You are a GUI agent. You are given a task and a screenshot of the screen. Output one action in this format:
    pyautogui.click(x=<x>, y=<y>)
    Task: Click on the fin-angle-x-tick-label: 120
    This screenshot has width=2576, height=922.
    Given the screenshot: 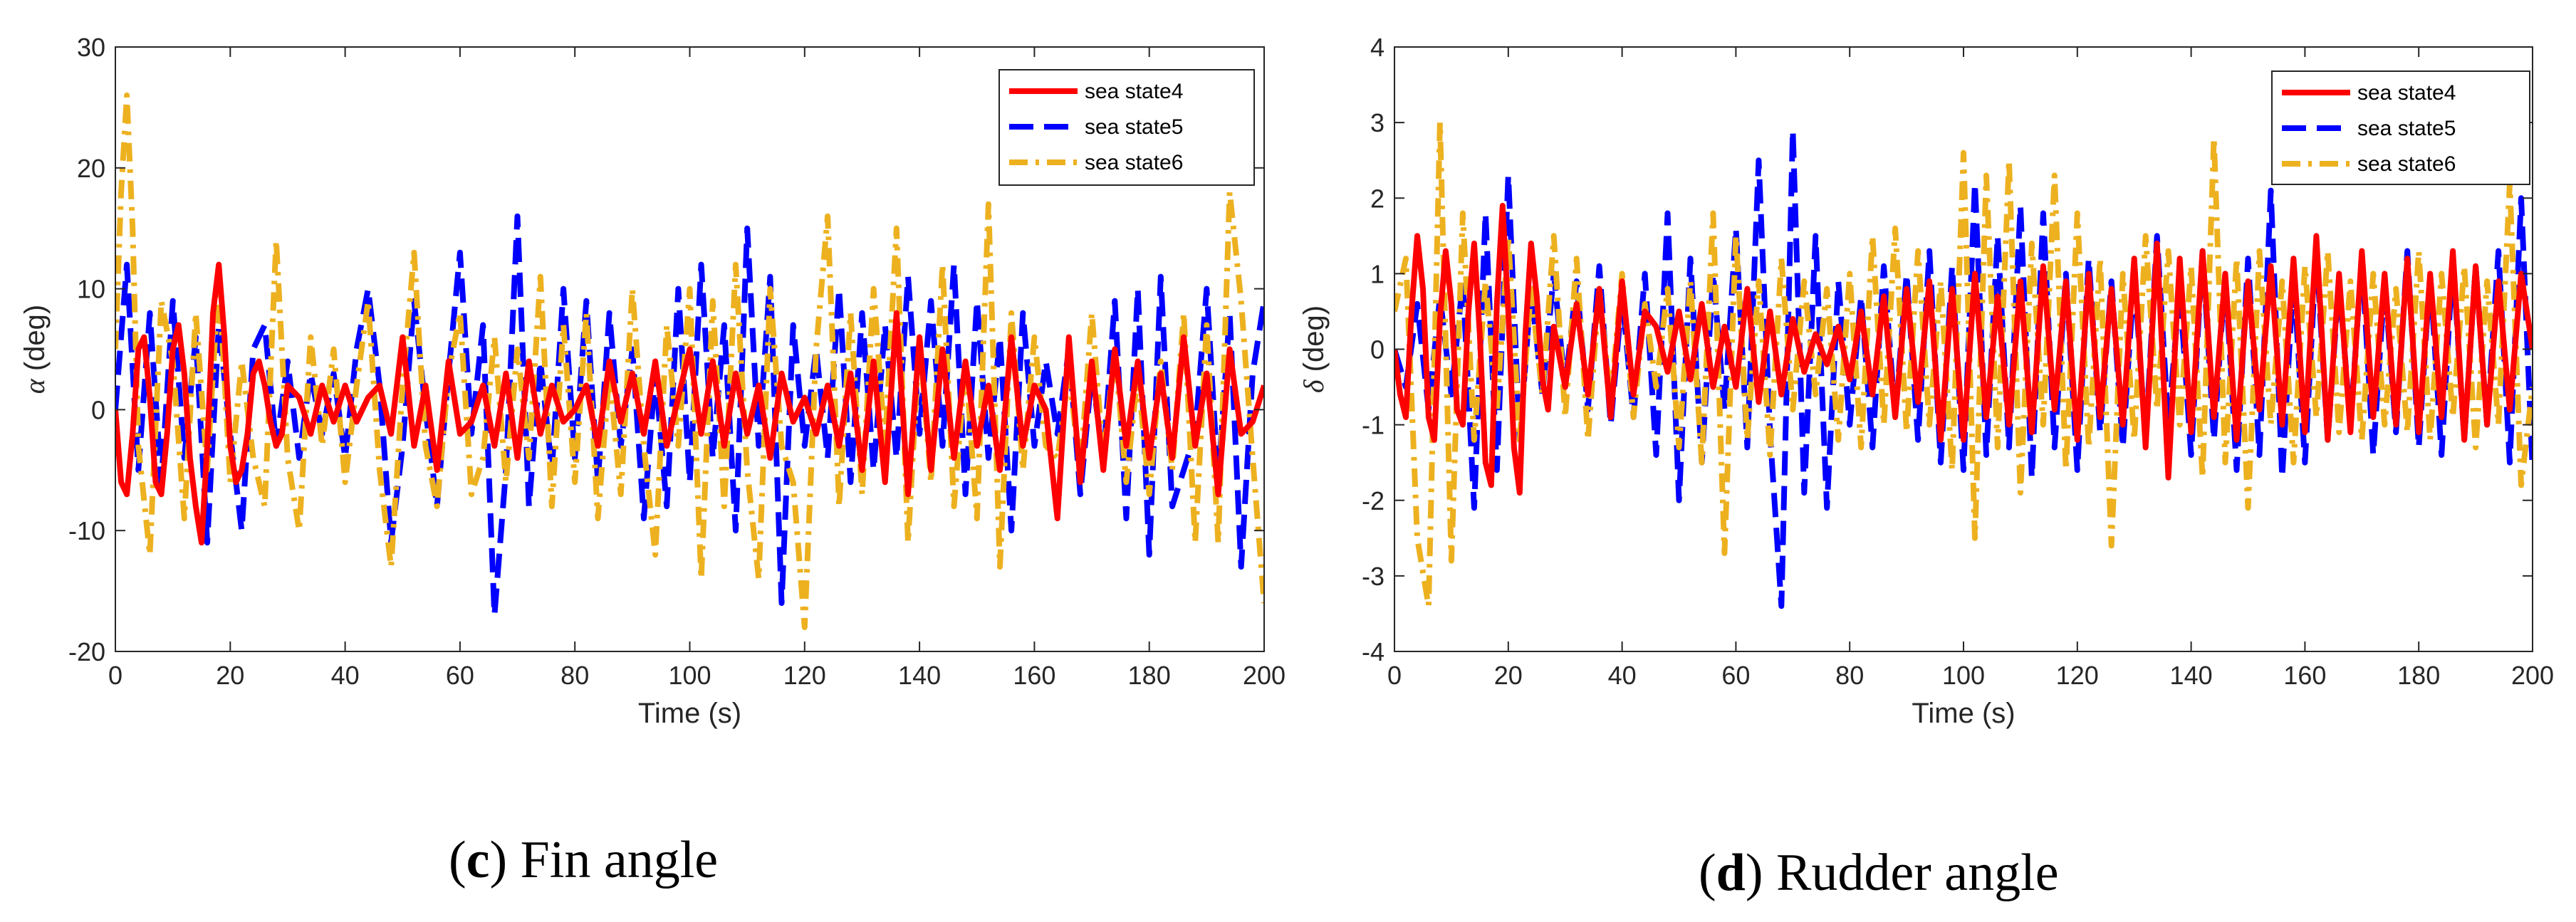 What is the action you would take?
    pyautogui.click(x=804, y=675)
    